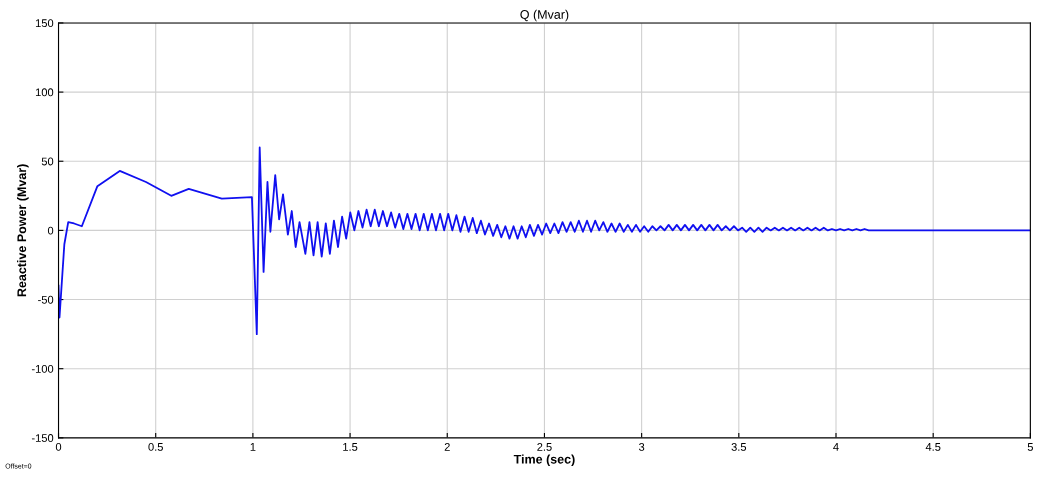  Describe the element at coordinates (44, 23) in the screenshot. I see `y-tick-label: 150` at that location.